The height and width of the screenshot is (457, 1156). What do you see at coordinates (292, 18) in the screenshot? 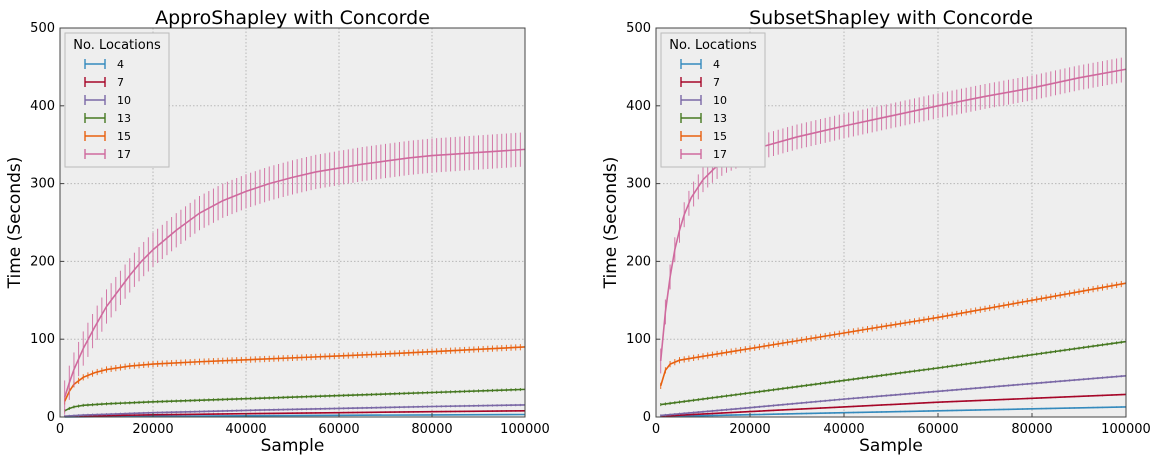
I see `chart-title: ApproShapley with Concorde` at bounding box center [292, 18].